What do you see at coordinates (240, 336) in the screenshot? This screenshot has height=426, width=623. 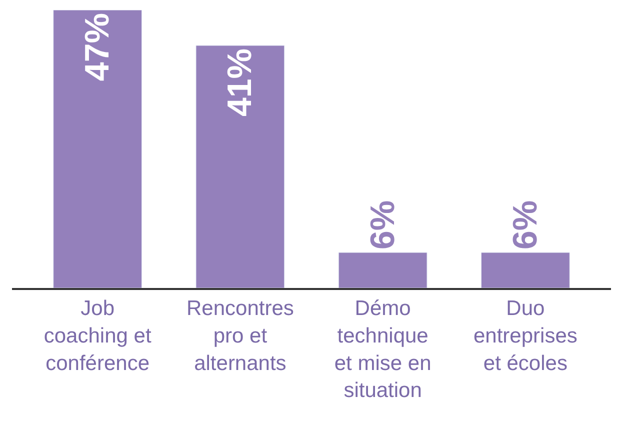 I see `x-tick-label: Rencontres pro et alternants` at bounding box center [240, 336].